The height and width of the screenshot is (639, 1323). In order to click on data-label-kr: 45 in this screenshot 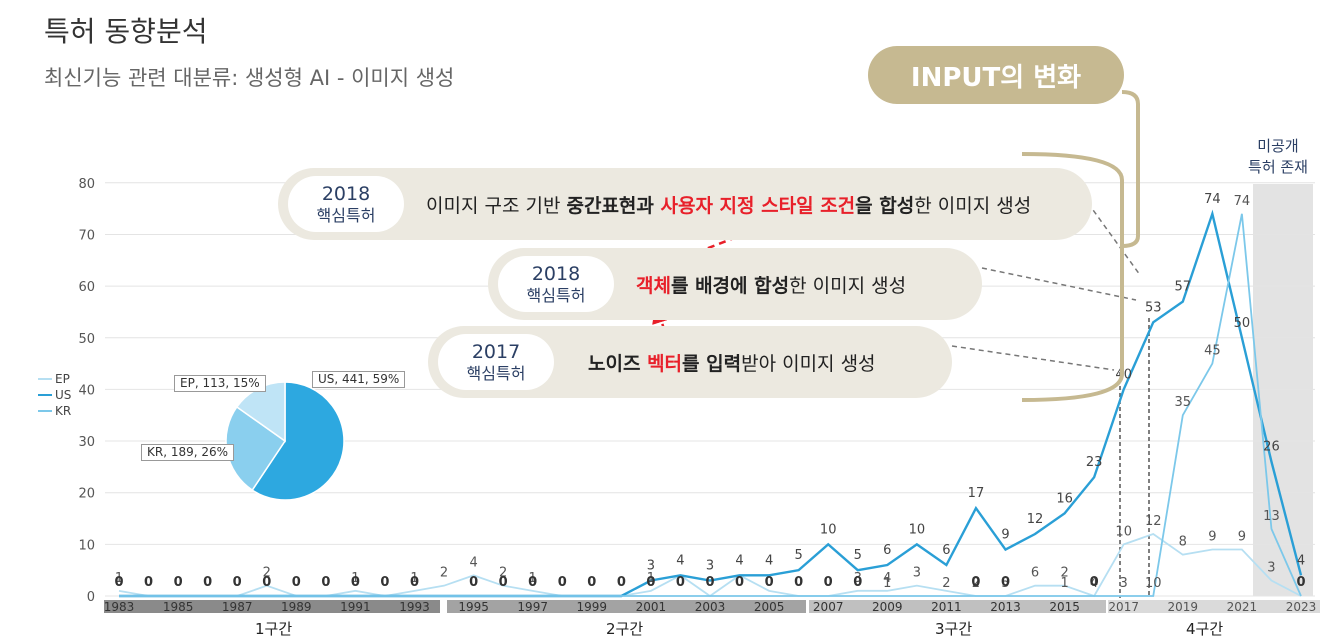, I will do `click(1212, 351)`.